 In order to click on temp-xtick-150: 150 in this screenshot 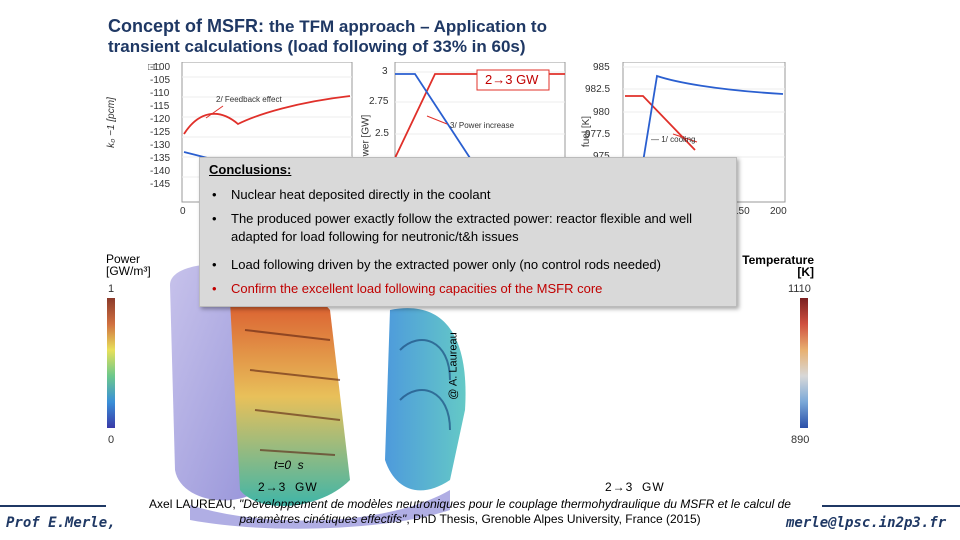, I will do `click(741, 211)`.